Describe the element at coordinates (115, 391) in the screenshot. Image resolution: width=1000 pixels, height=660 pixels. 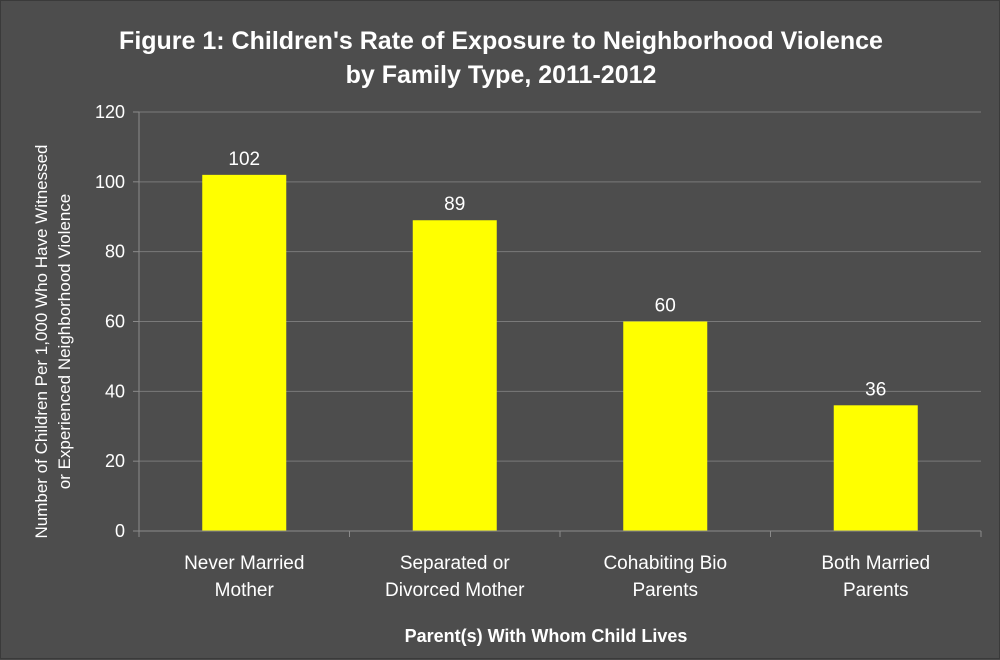
I see `y-tick-label: 40` at that location.